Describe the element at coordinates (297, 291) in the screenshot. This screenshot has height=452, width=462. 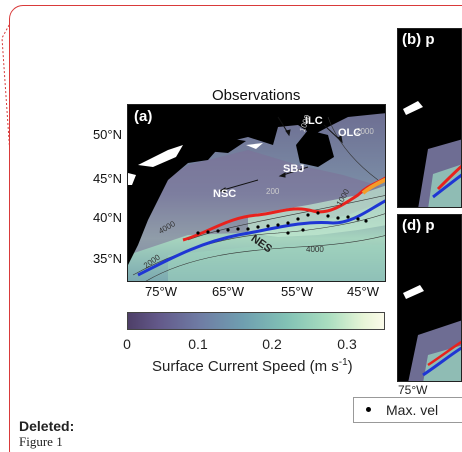
I see `lon-label: 55°W` at that location.